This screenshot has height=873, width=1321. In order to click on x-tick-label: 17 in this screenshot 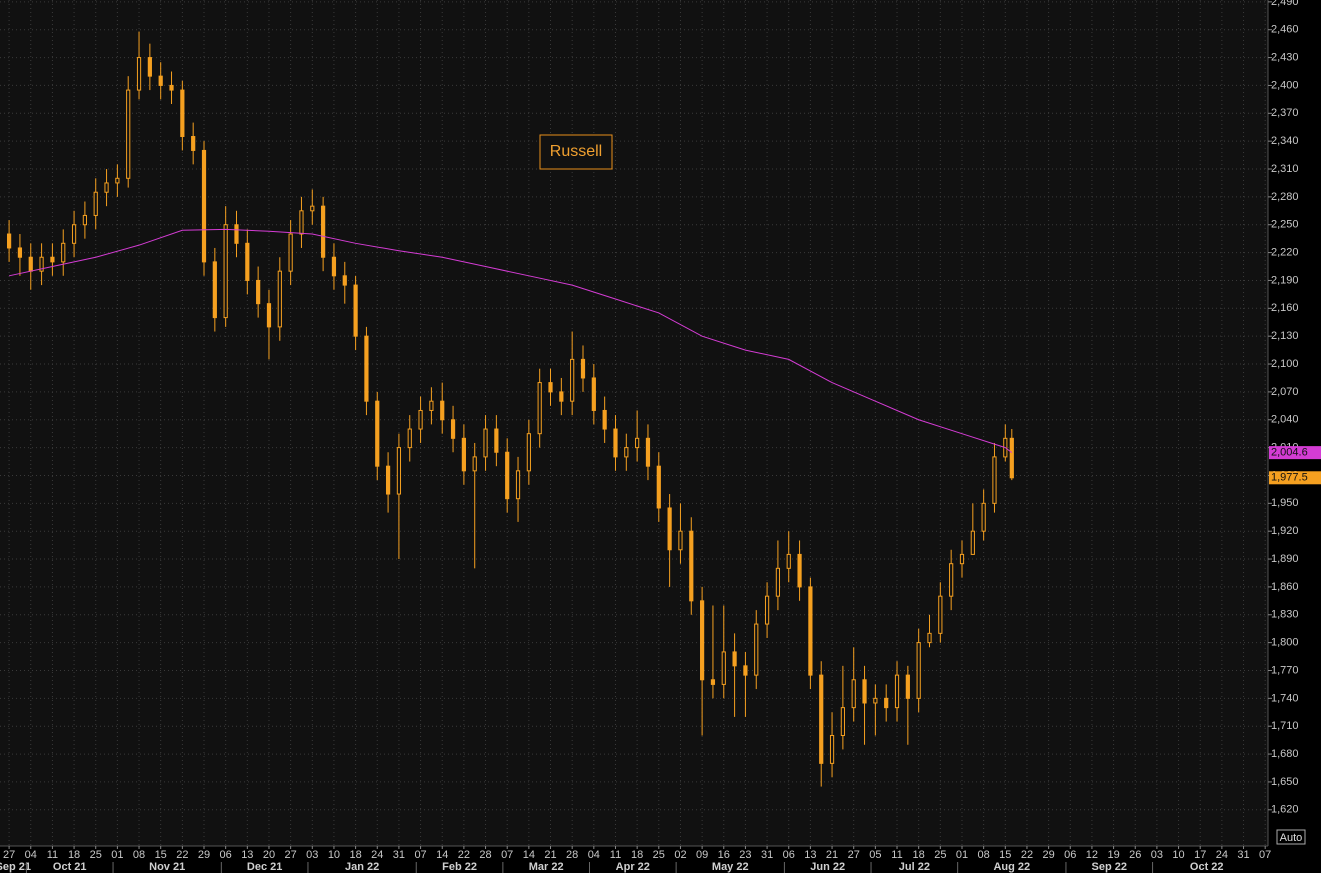, I will do `click(1200, 855)`.